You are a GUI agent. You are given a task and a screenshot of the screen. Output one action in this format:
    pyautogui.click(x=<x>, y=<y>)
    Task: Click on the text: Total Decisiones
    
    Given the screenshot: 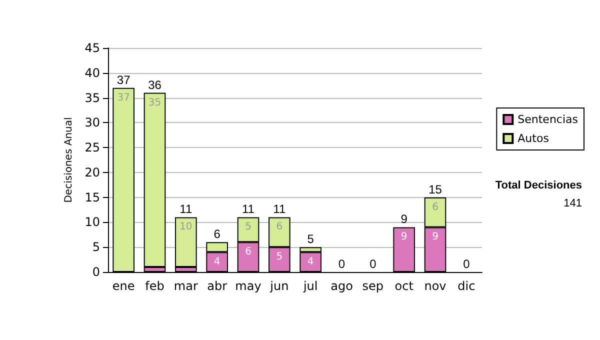 What is the action you would take?
    pyautogui.click(x=538, y=186)
    